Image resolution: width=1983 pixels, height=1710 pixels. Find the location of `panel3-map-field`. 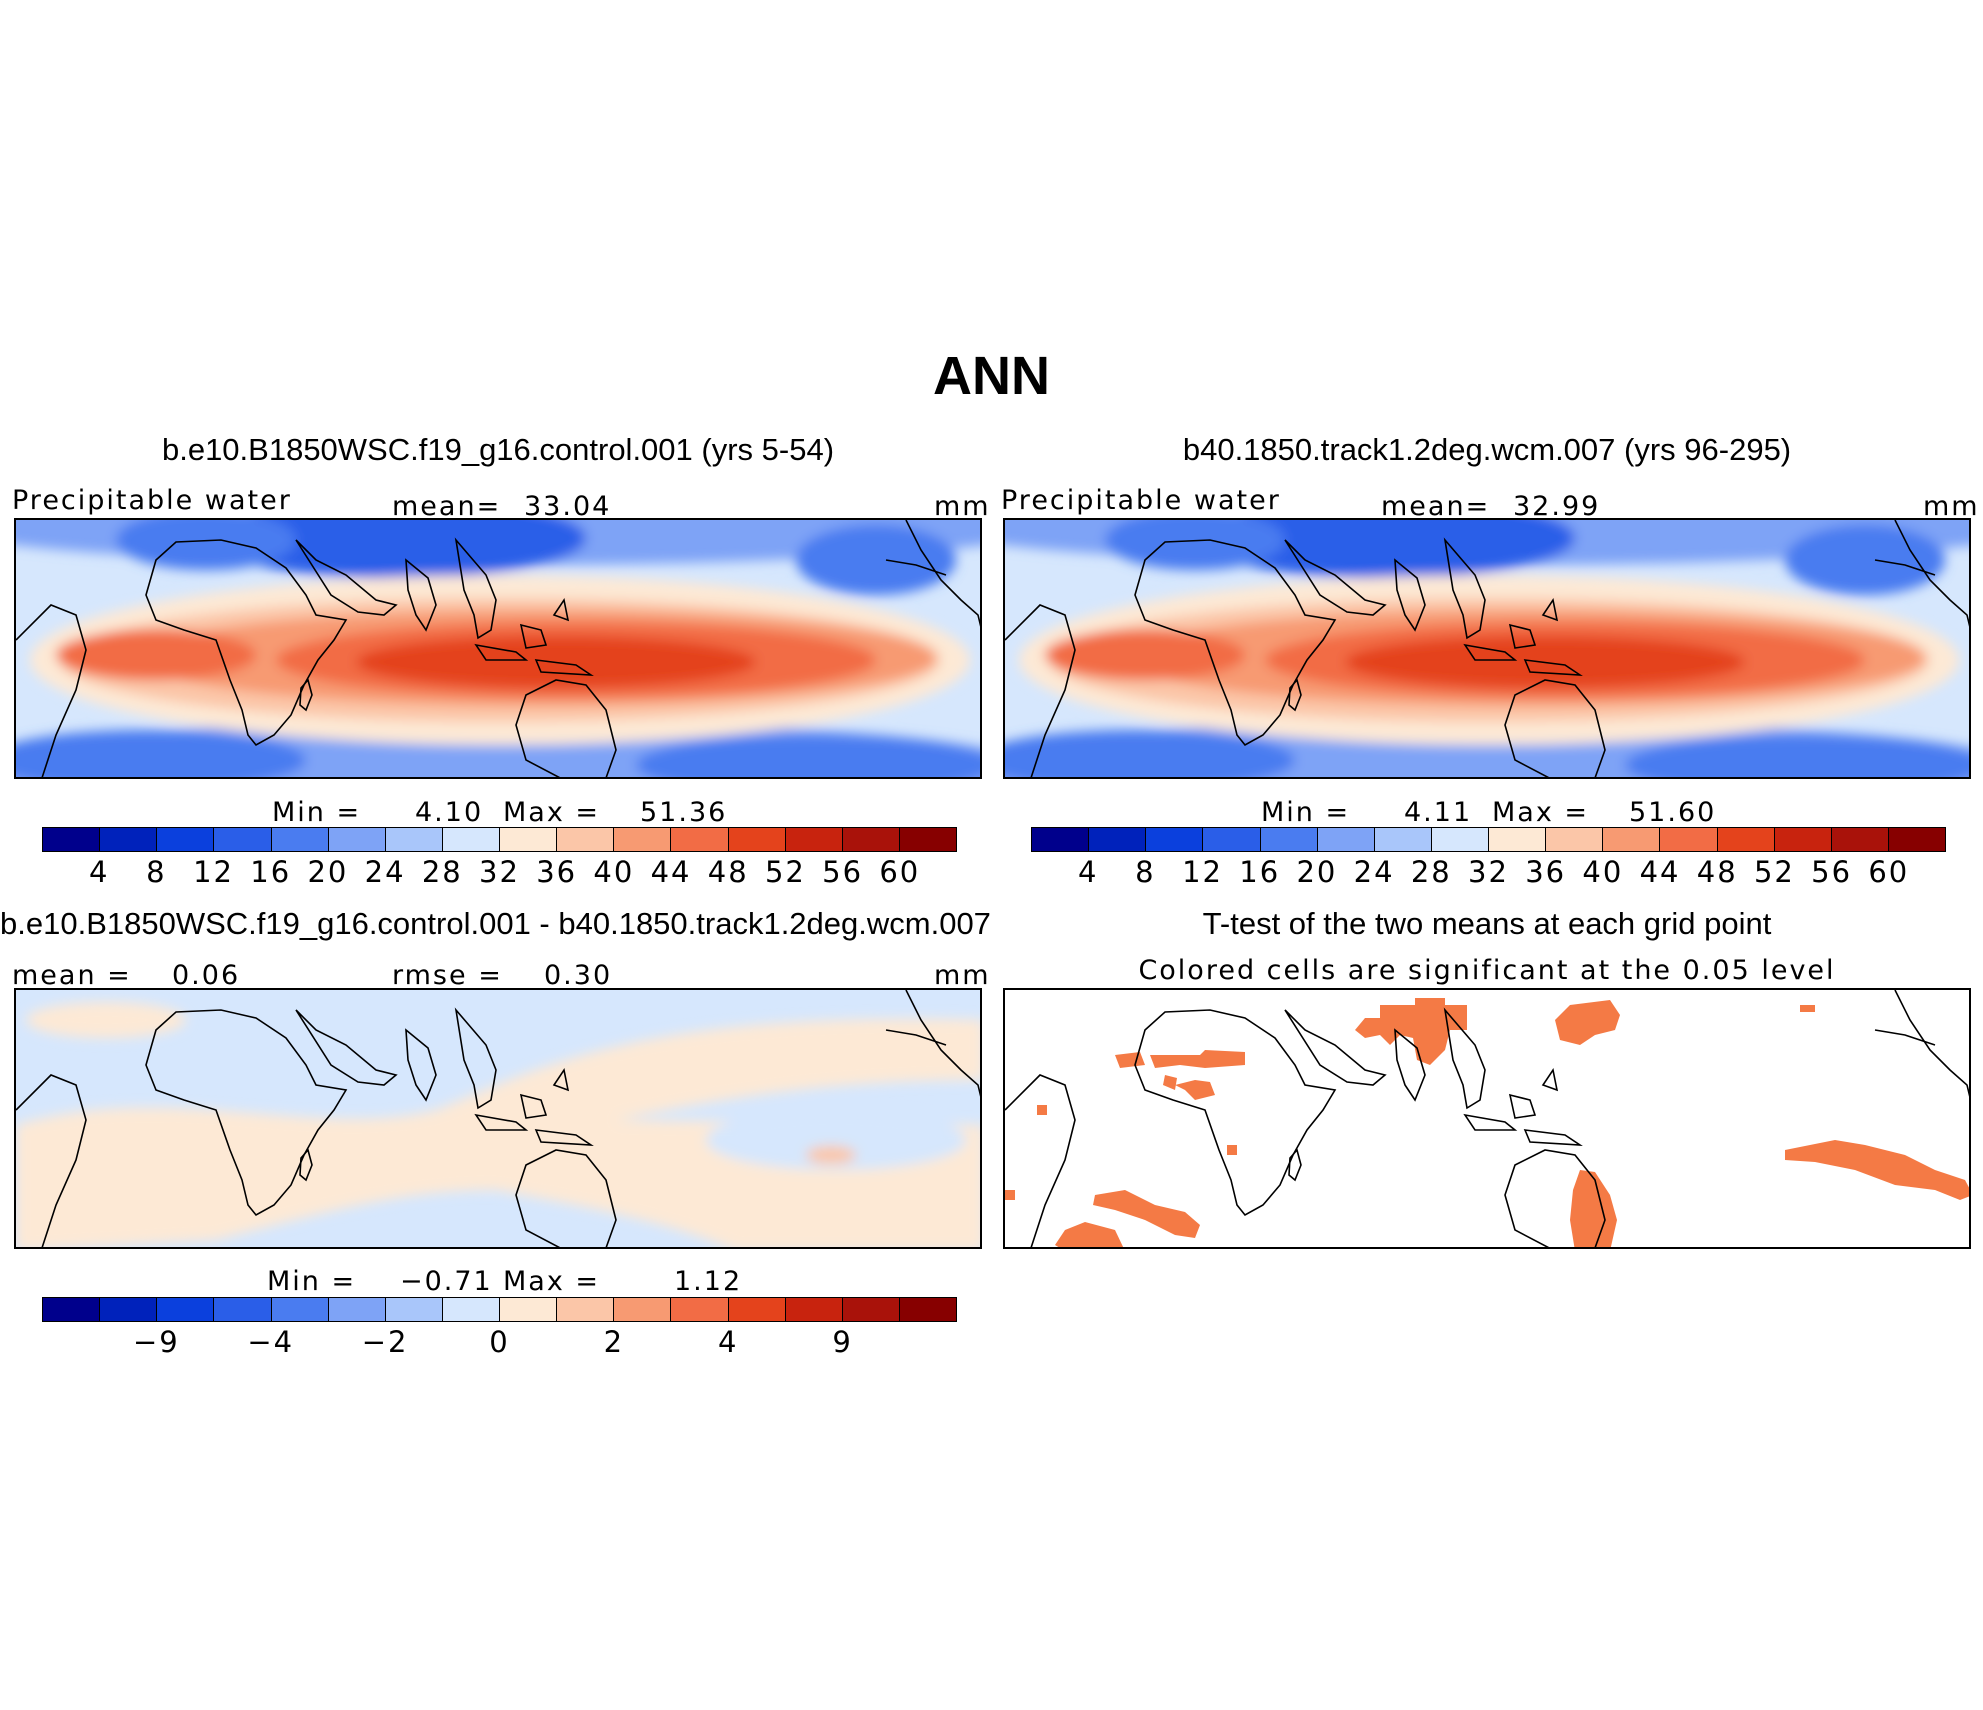

panel3-map-field is located at coordinates (498, 1118).